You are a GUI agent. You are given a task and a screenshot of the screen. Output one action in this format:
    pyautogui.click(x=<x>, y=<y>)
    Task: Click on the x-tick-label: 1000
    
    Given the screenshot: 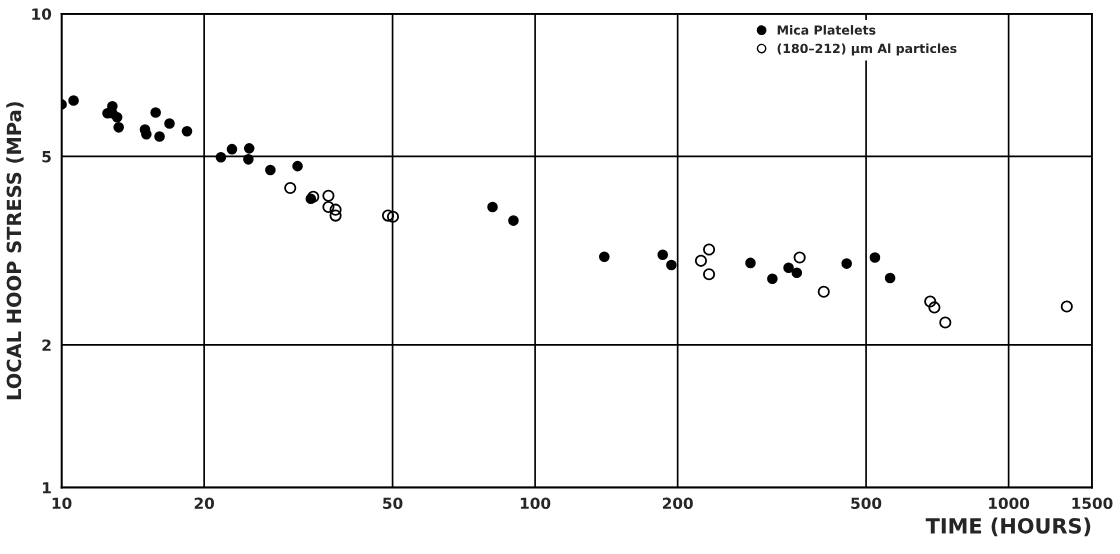 What is the action you would take?
    pyautogui.click(x=1009, y=503)
    